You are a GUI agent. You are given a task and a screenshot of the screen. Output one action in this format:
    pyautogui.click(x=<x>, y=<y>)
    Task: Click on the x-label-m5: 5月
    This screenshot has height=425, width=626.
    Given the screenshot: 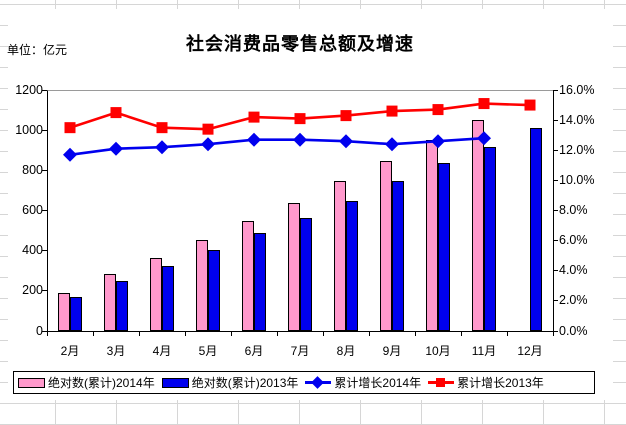 What is the action you would take?
    pyautogui.click(x=208, y=351)
    